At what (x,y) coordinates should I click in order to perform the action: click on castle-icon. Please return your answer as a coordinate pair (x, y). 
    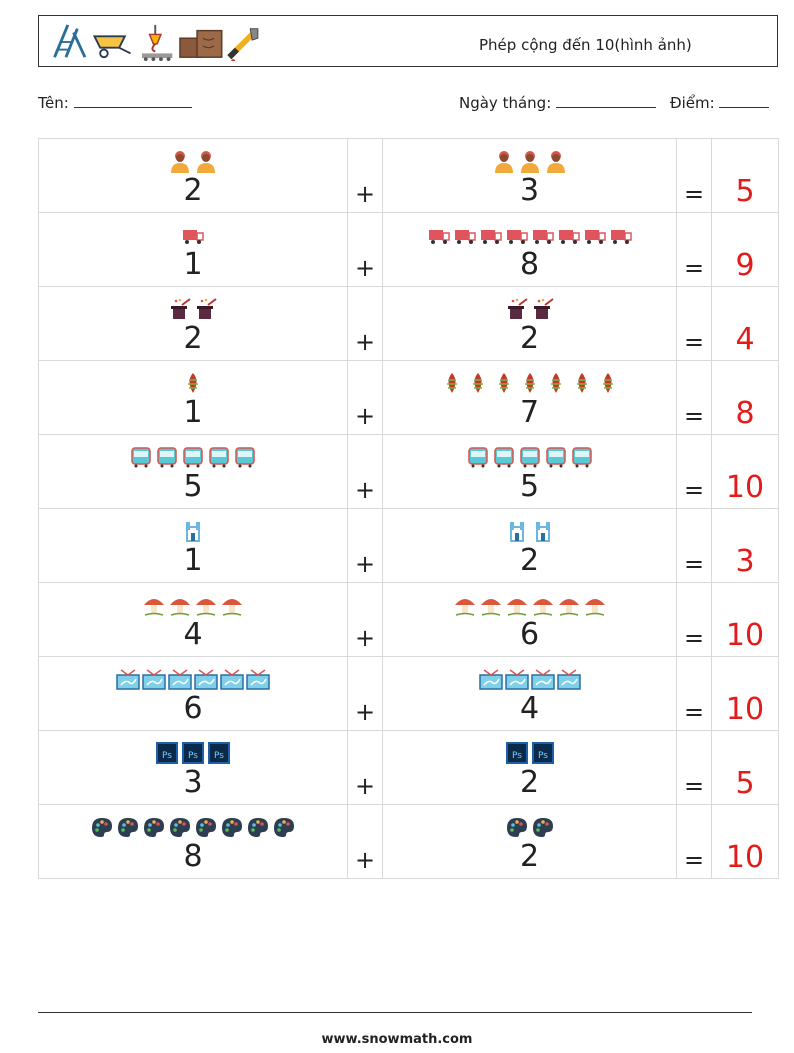
    Looking at the image, I should click on (516, 532).